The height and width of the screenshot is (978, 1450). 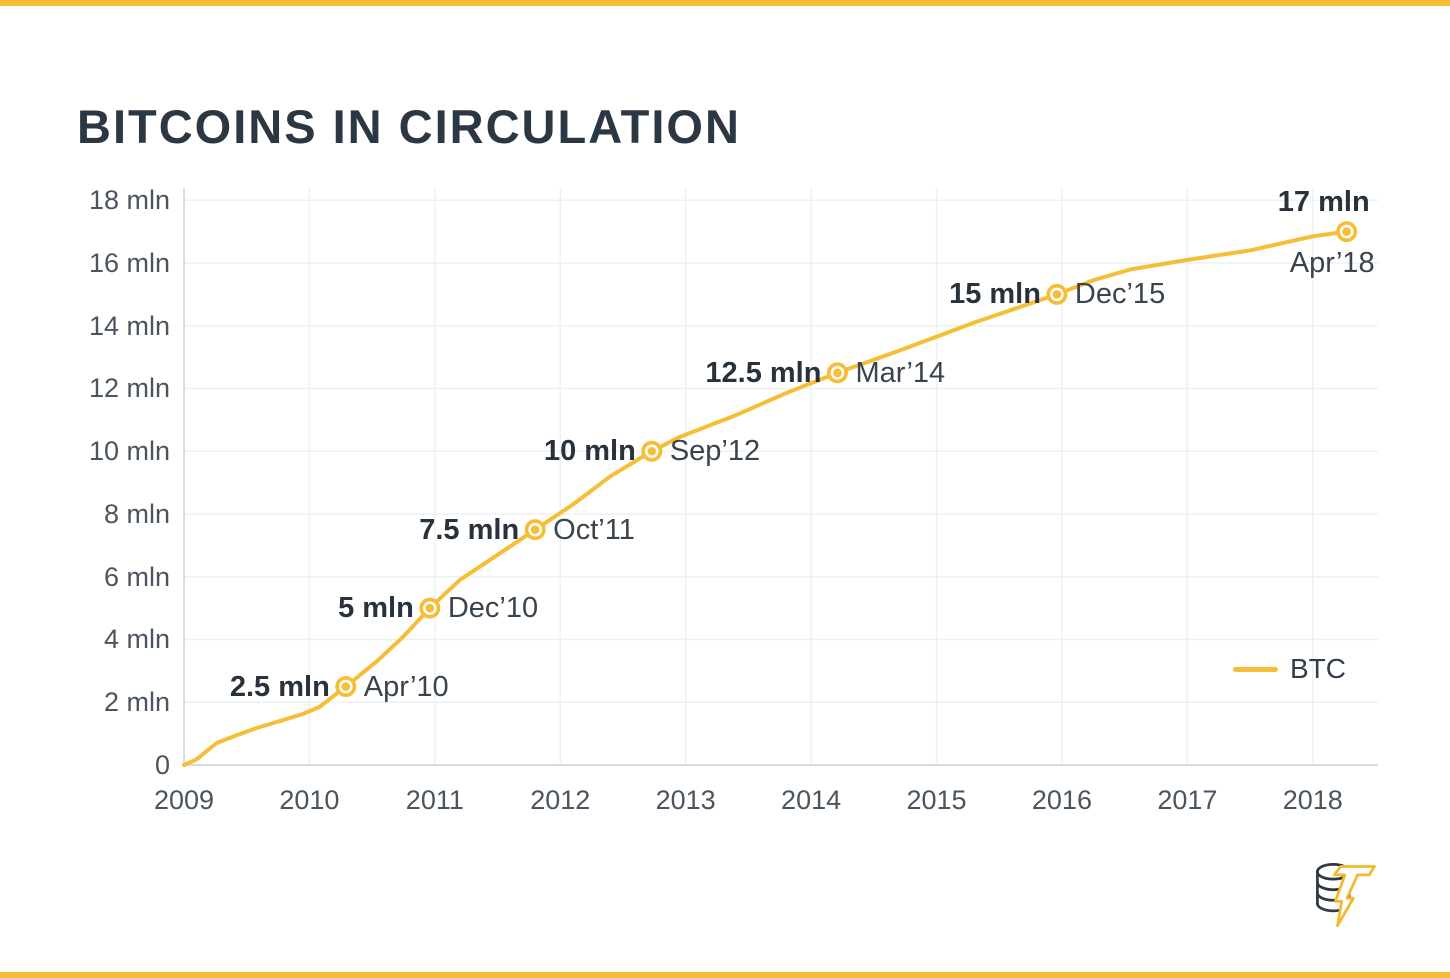 I want to click on legend: BTC, so click(x=1289, y=669).